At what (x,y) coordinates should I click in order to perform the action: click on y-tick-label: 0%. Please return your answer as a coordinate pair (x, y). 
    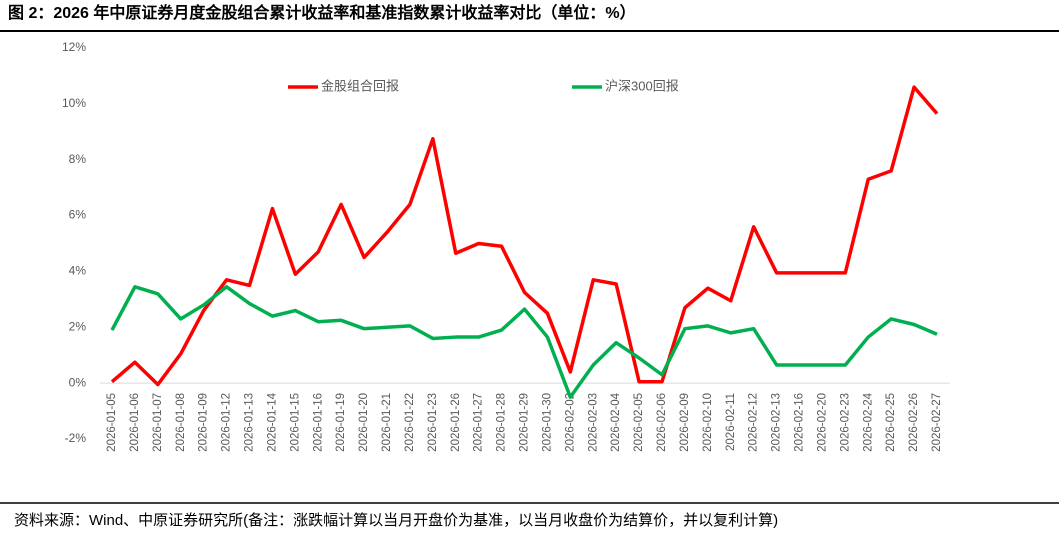
    Looking at the image, I should click on (78, 382).